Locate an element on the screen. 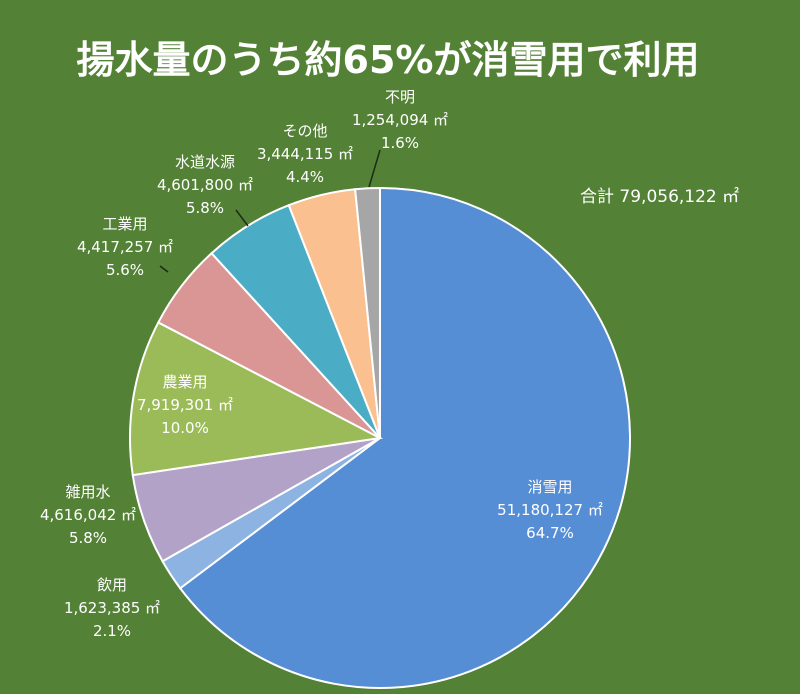 The image size is (800, 694). slice-label-agriculture: 農業用 7,919,301 ㎡ 10.0% is located at coordinates (185, 405).